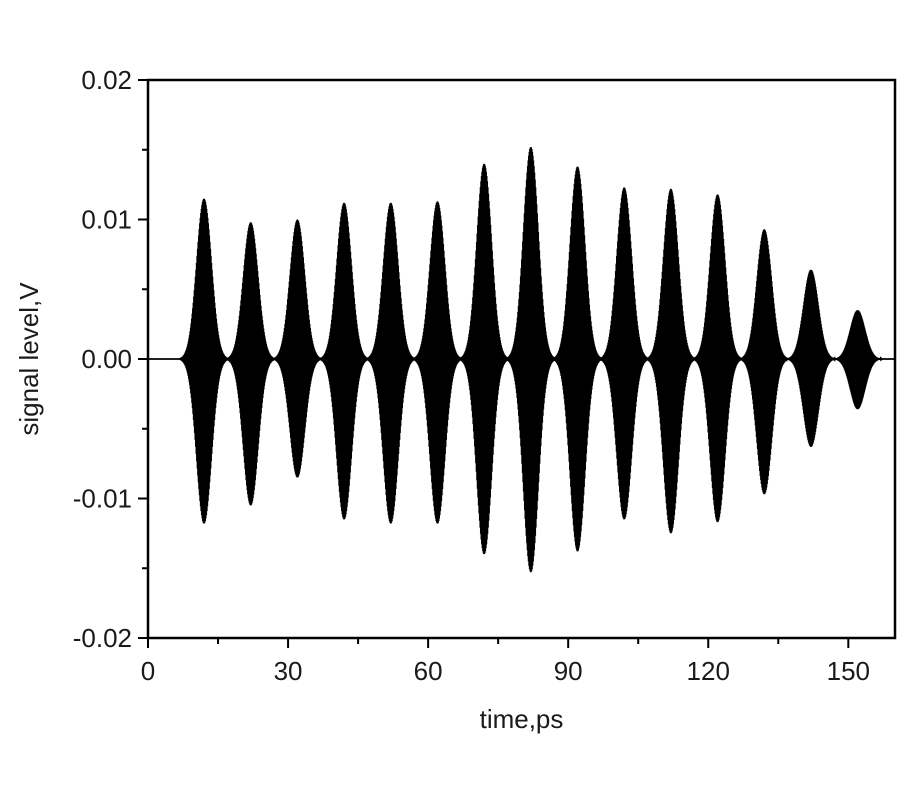 The width and height of the screenshot is (900, 800). Describe the element at coordinates (106, 220) in the screenshot. I see `y-tick-label: 0.01` at that location.